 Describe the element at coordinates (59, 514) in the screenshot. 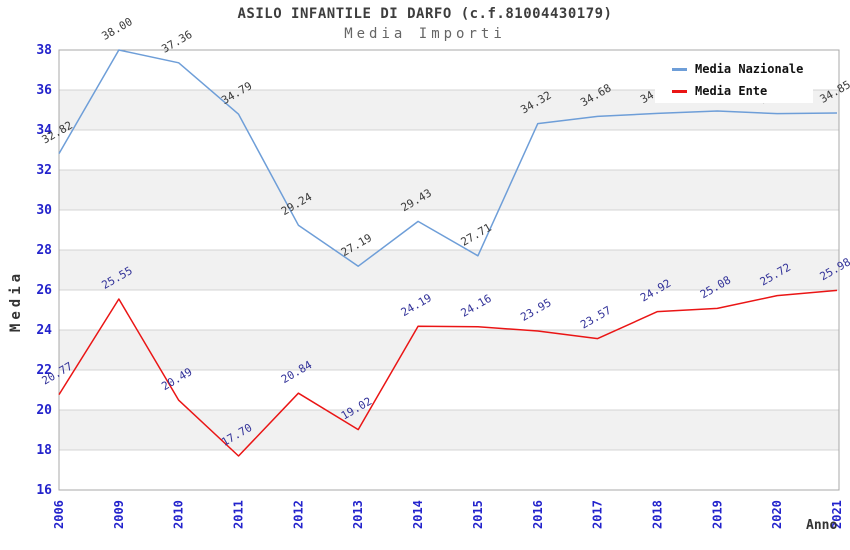

I see `x-tick-label: 2006` at that location.